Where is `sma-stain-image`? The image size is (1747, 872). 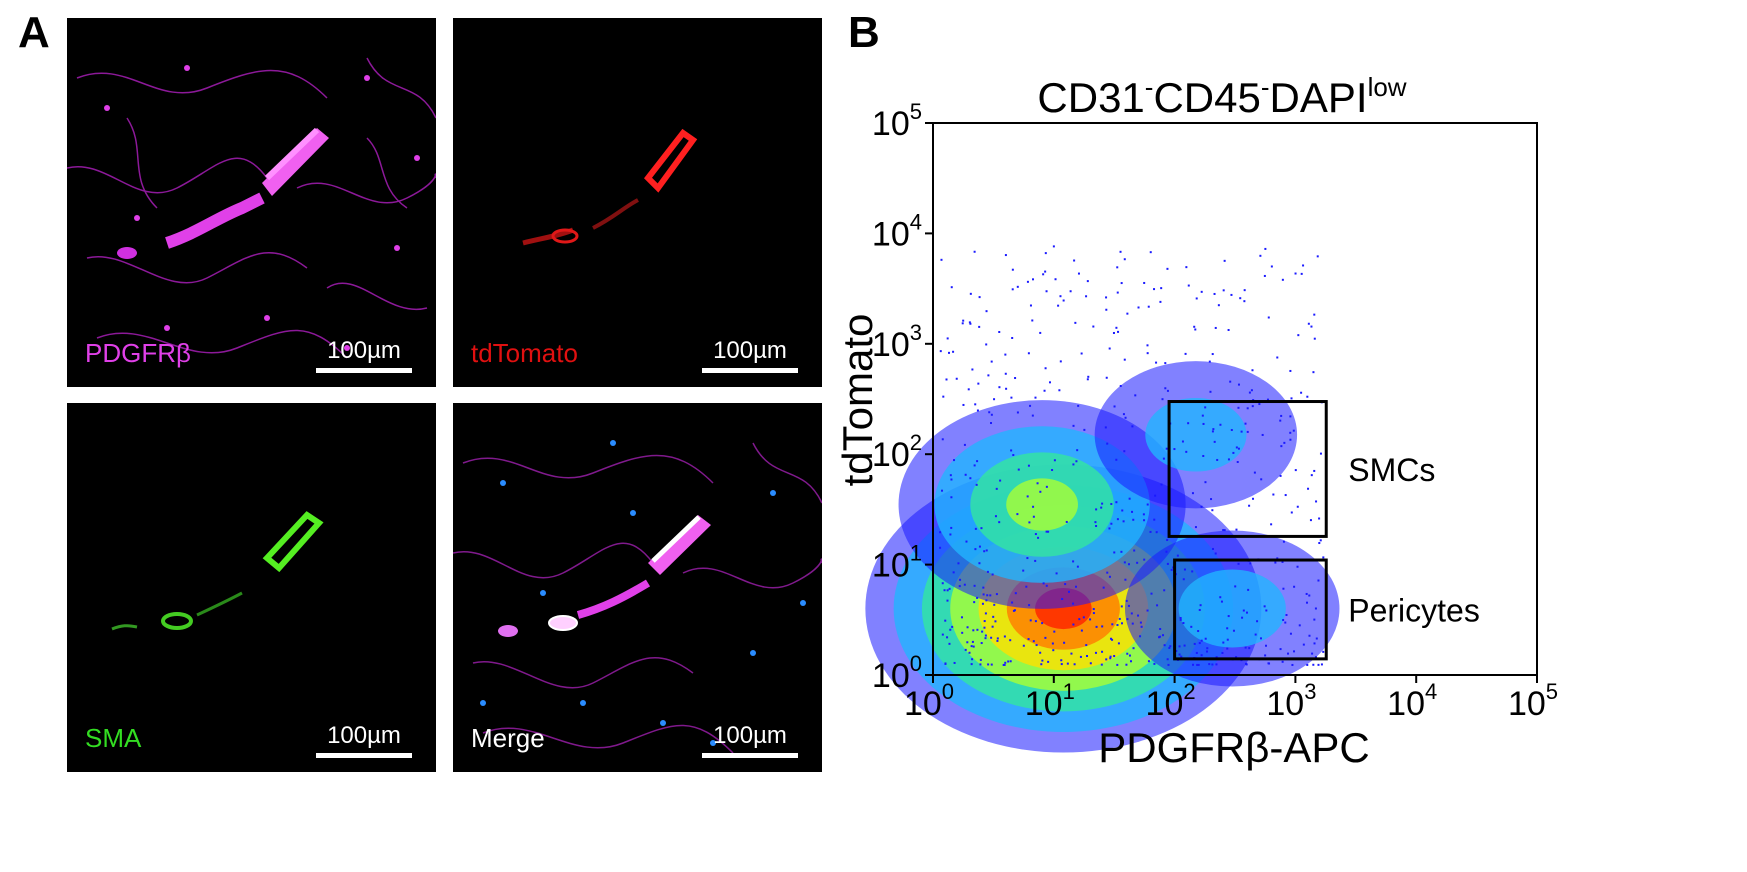 sma-stain-image is located at coordinates (217, 571).